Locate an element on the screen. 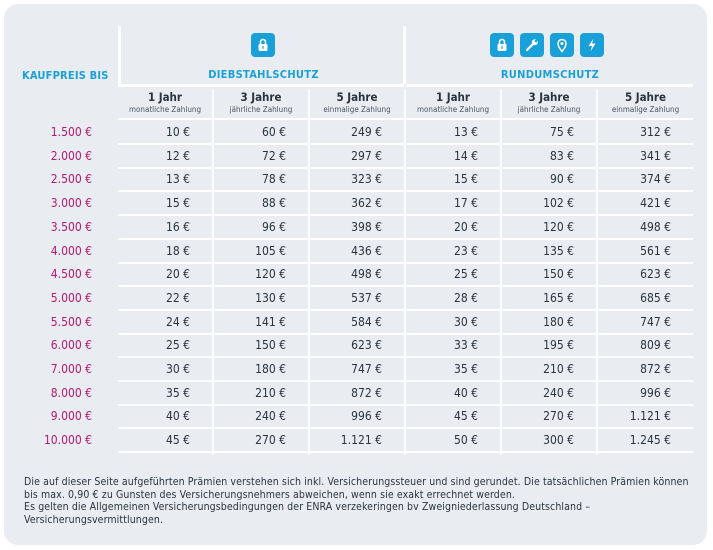 The width and height of the screenshot is (713, 550). table-row: 7.000 € 30 € 180 € 747 € 35 € 210 € 872 € is located at coordinates (353, 369).